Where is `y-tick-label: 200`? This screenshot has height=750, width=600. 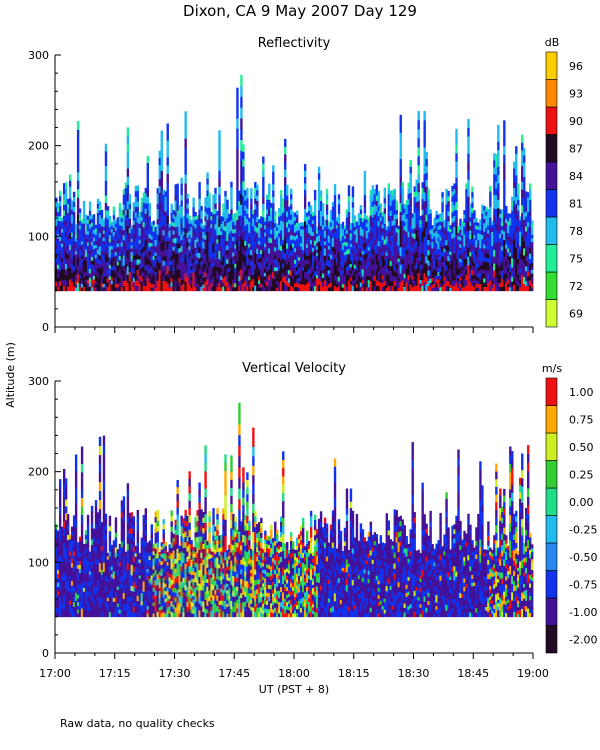
y-tick-label: 200 is located at coordinates (38, 146).